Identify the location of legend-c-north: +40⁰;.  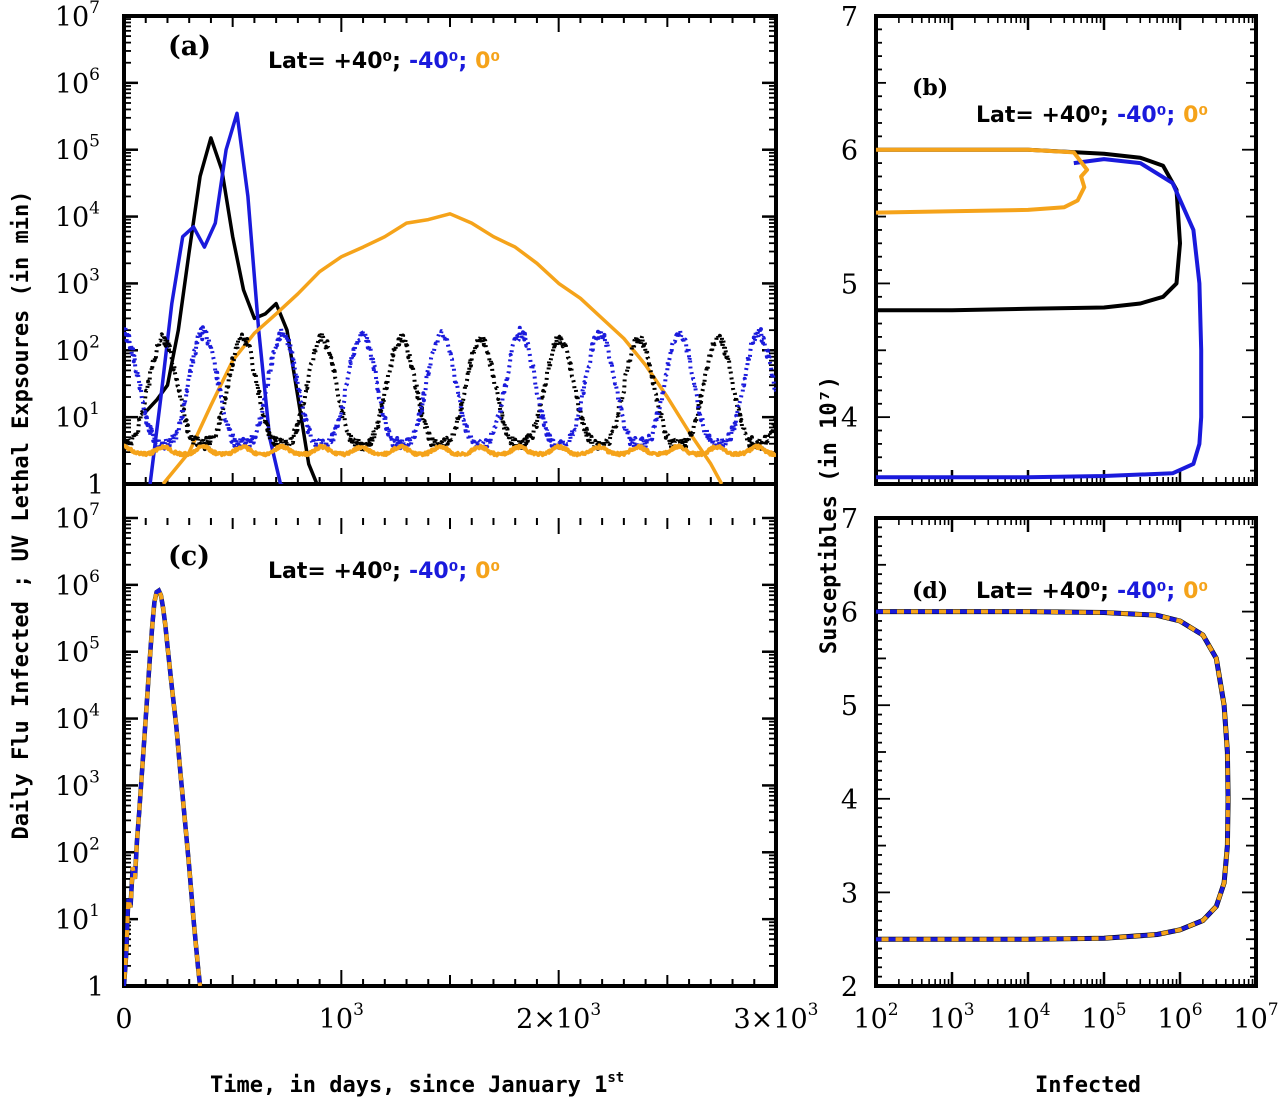
(366, 571).